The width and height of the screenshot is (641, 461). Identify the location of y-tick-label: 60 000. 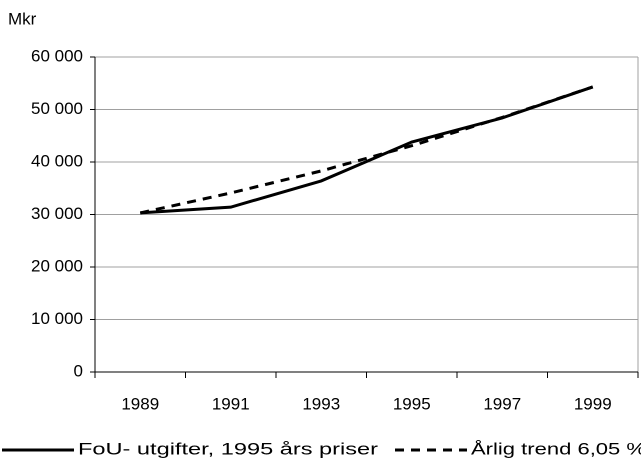
(57, 55).